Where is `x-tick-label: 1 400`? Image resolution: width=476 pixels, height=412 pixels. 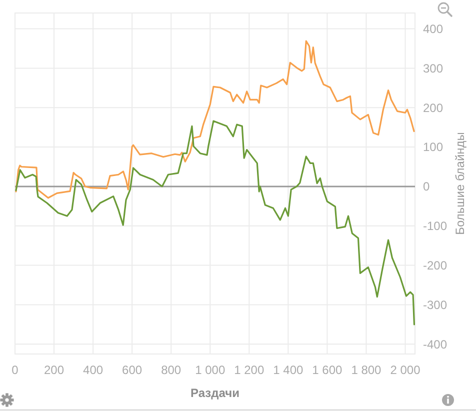
x-tick-label: 1 400 is located at coordinates (288, 370).